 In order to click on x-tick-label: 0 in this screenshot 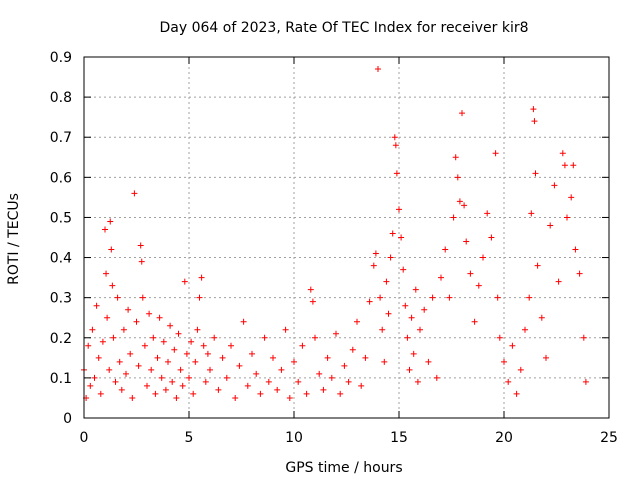, I will do `click(84, 438)`.